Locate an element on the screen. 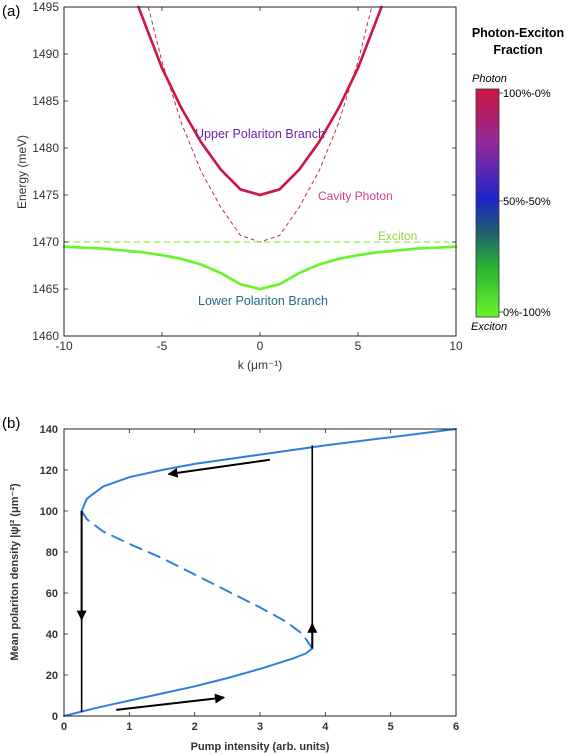  upper-polariton-branch-line is located at coordinates (260, 101).